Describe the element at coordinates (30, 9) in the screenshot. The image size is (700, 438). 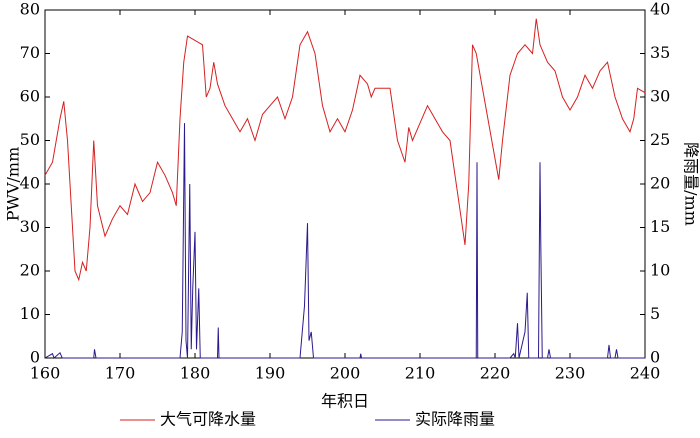
I see `y-tick-label: 80` at that location.